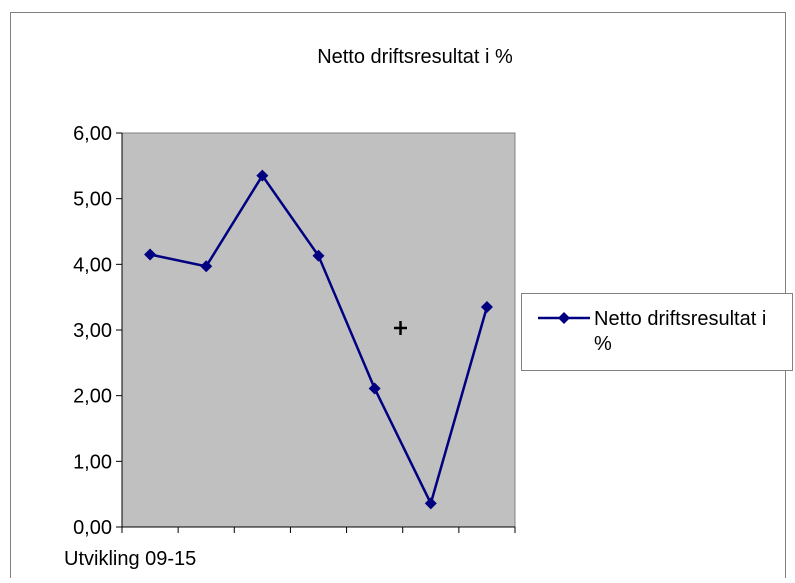 This screenshot has height=583, width=795. I want to click on y-tick-label: 2,00, so click(92, 397).